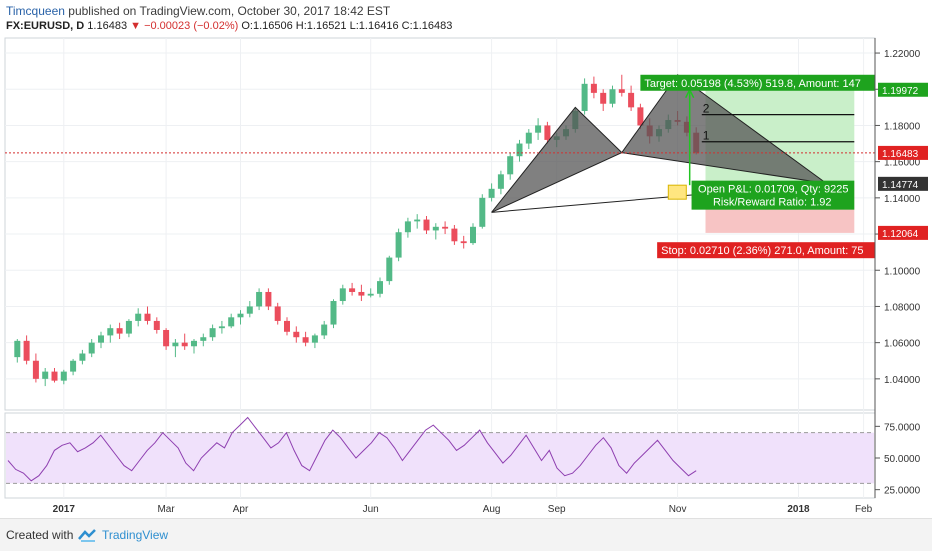 Image resolution: width=932 pixels, height=551 pixels. I want to click on y-tick-label: 1.14000, so click(902, 199).